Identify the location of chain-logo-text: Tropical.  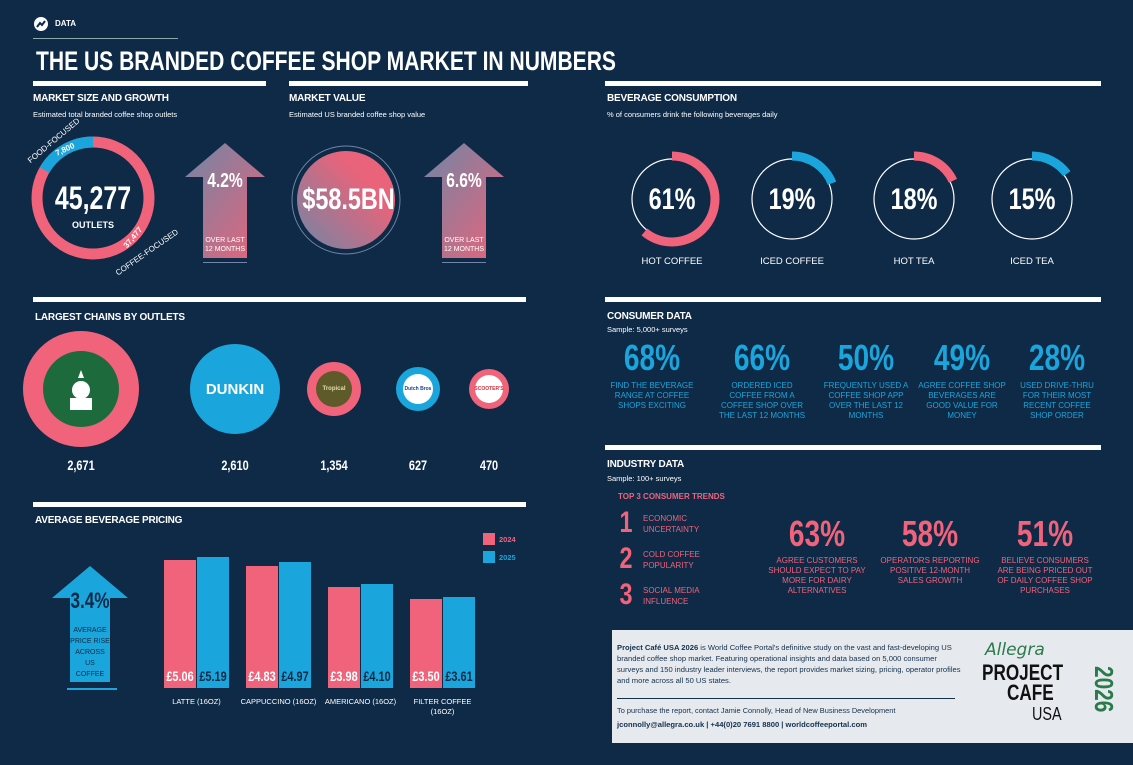
(334, 389).